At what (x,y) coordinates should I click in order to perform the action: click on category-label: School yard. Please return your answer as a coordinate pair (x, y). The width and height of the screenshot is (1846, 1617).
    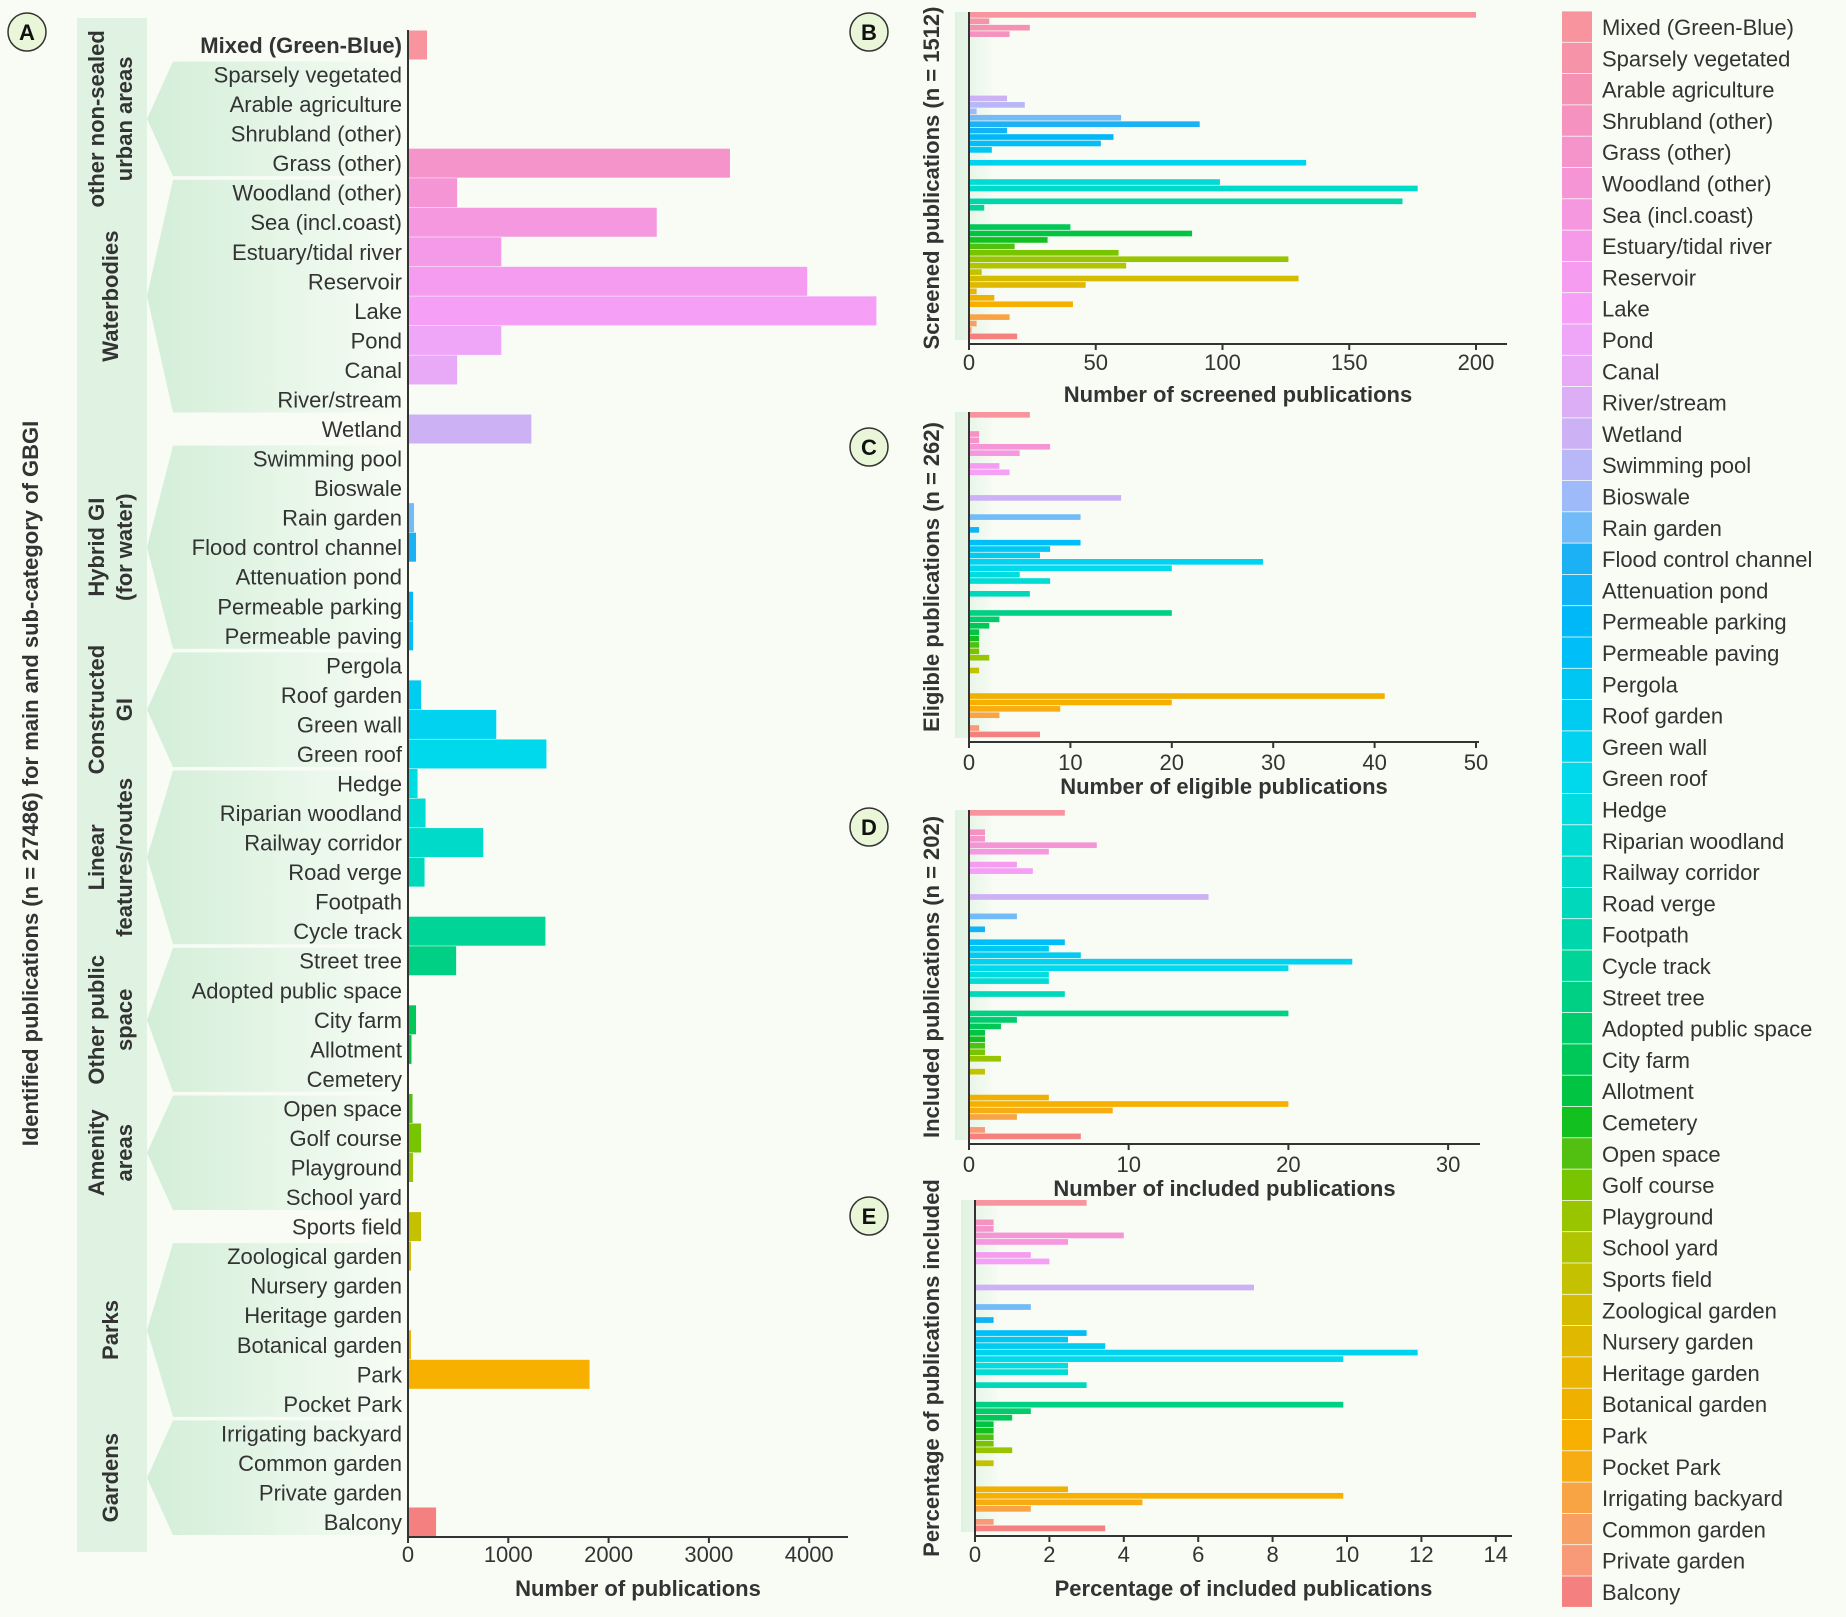
    Looking at the image, I should click on (344, 1197).